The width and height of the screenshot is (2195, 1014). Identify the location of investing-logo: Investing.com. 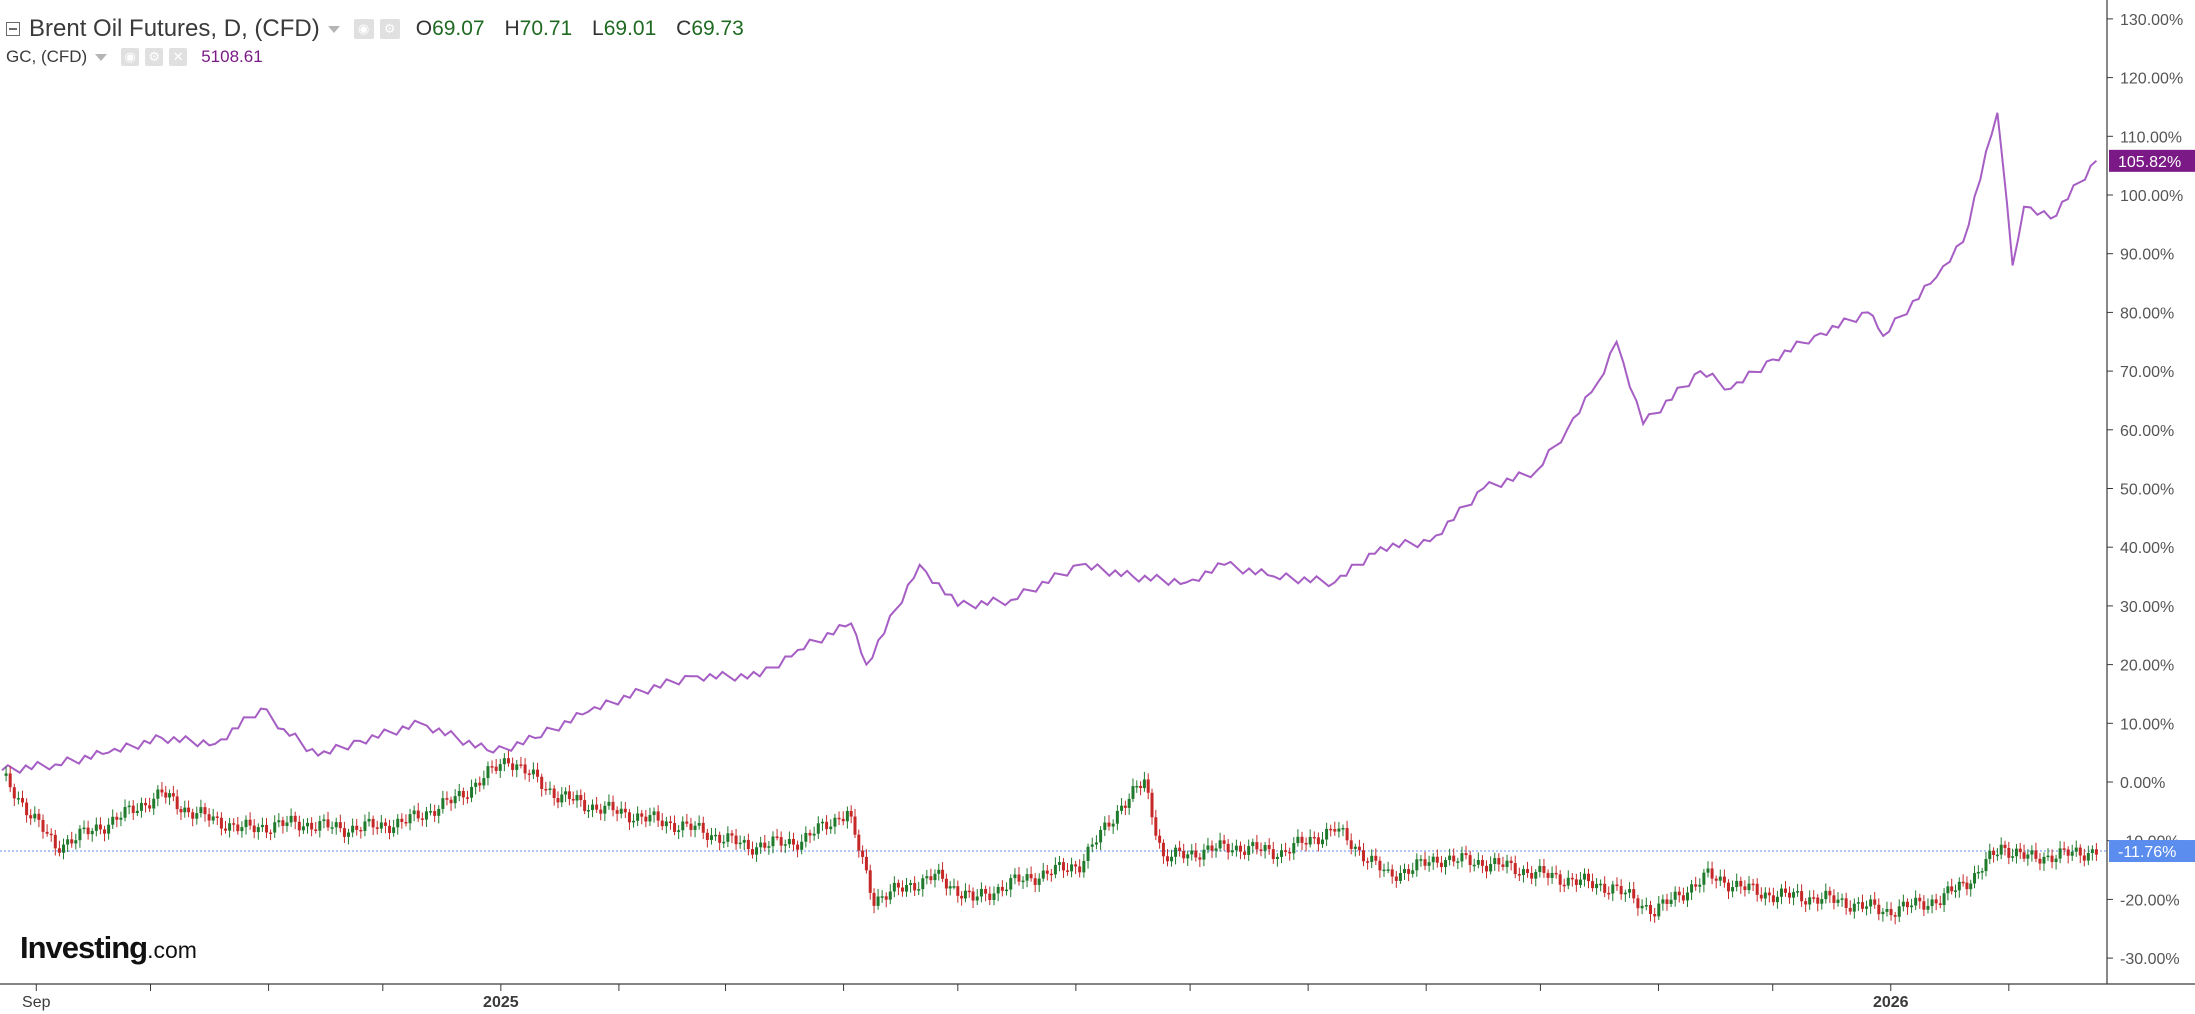
(108, 948).